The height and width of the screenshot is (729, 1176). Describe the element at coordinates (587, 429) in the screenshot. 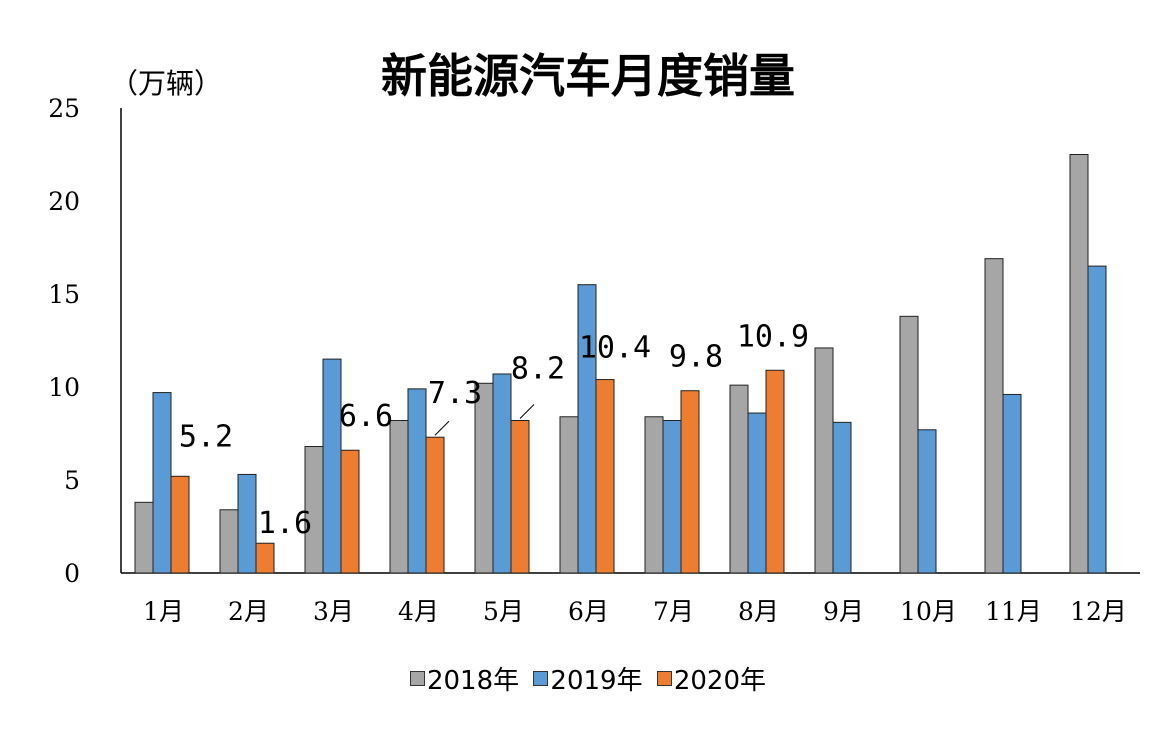

I see `bar-2019年-6月` at that location.